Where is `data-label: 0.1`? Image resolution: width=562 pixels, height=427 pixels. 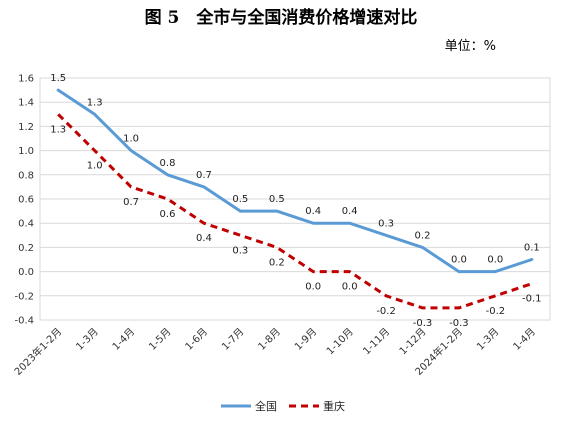
data-label: 0.1 is located at coordinates (532, 248).